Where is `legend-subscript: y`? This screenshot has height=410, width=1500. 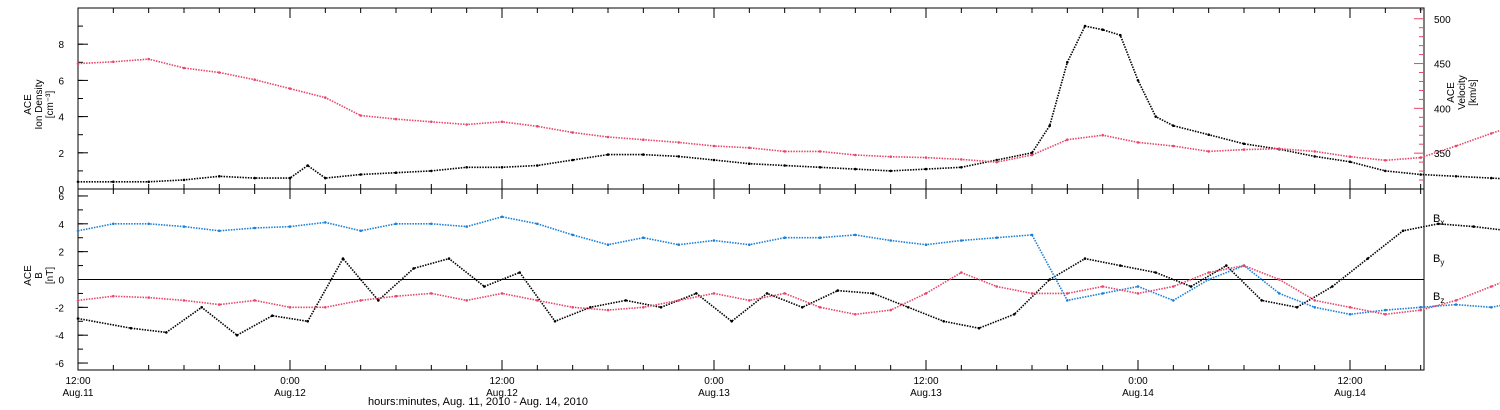 legend-subscript: y is located at coordinates (1442, 262).